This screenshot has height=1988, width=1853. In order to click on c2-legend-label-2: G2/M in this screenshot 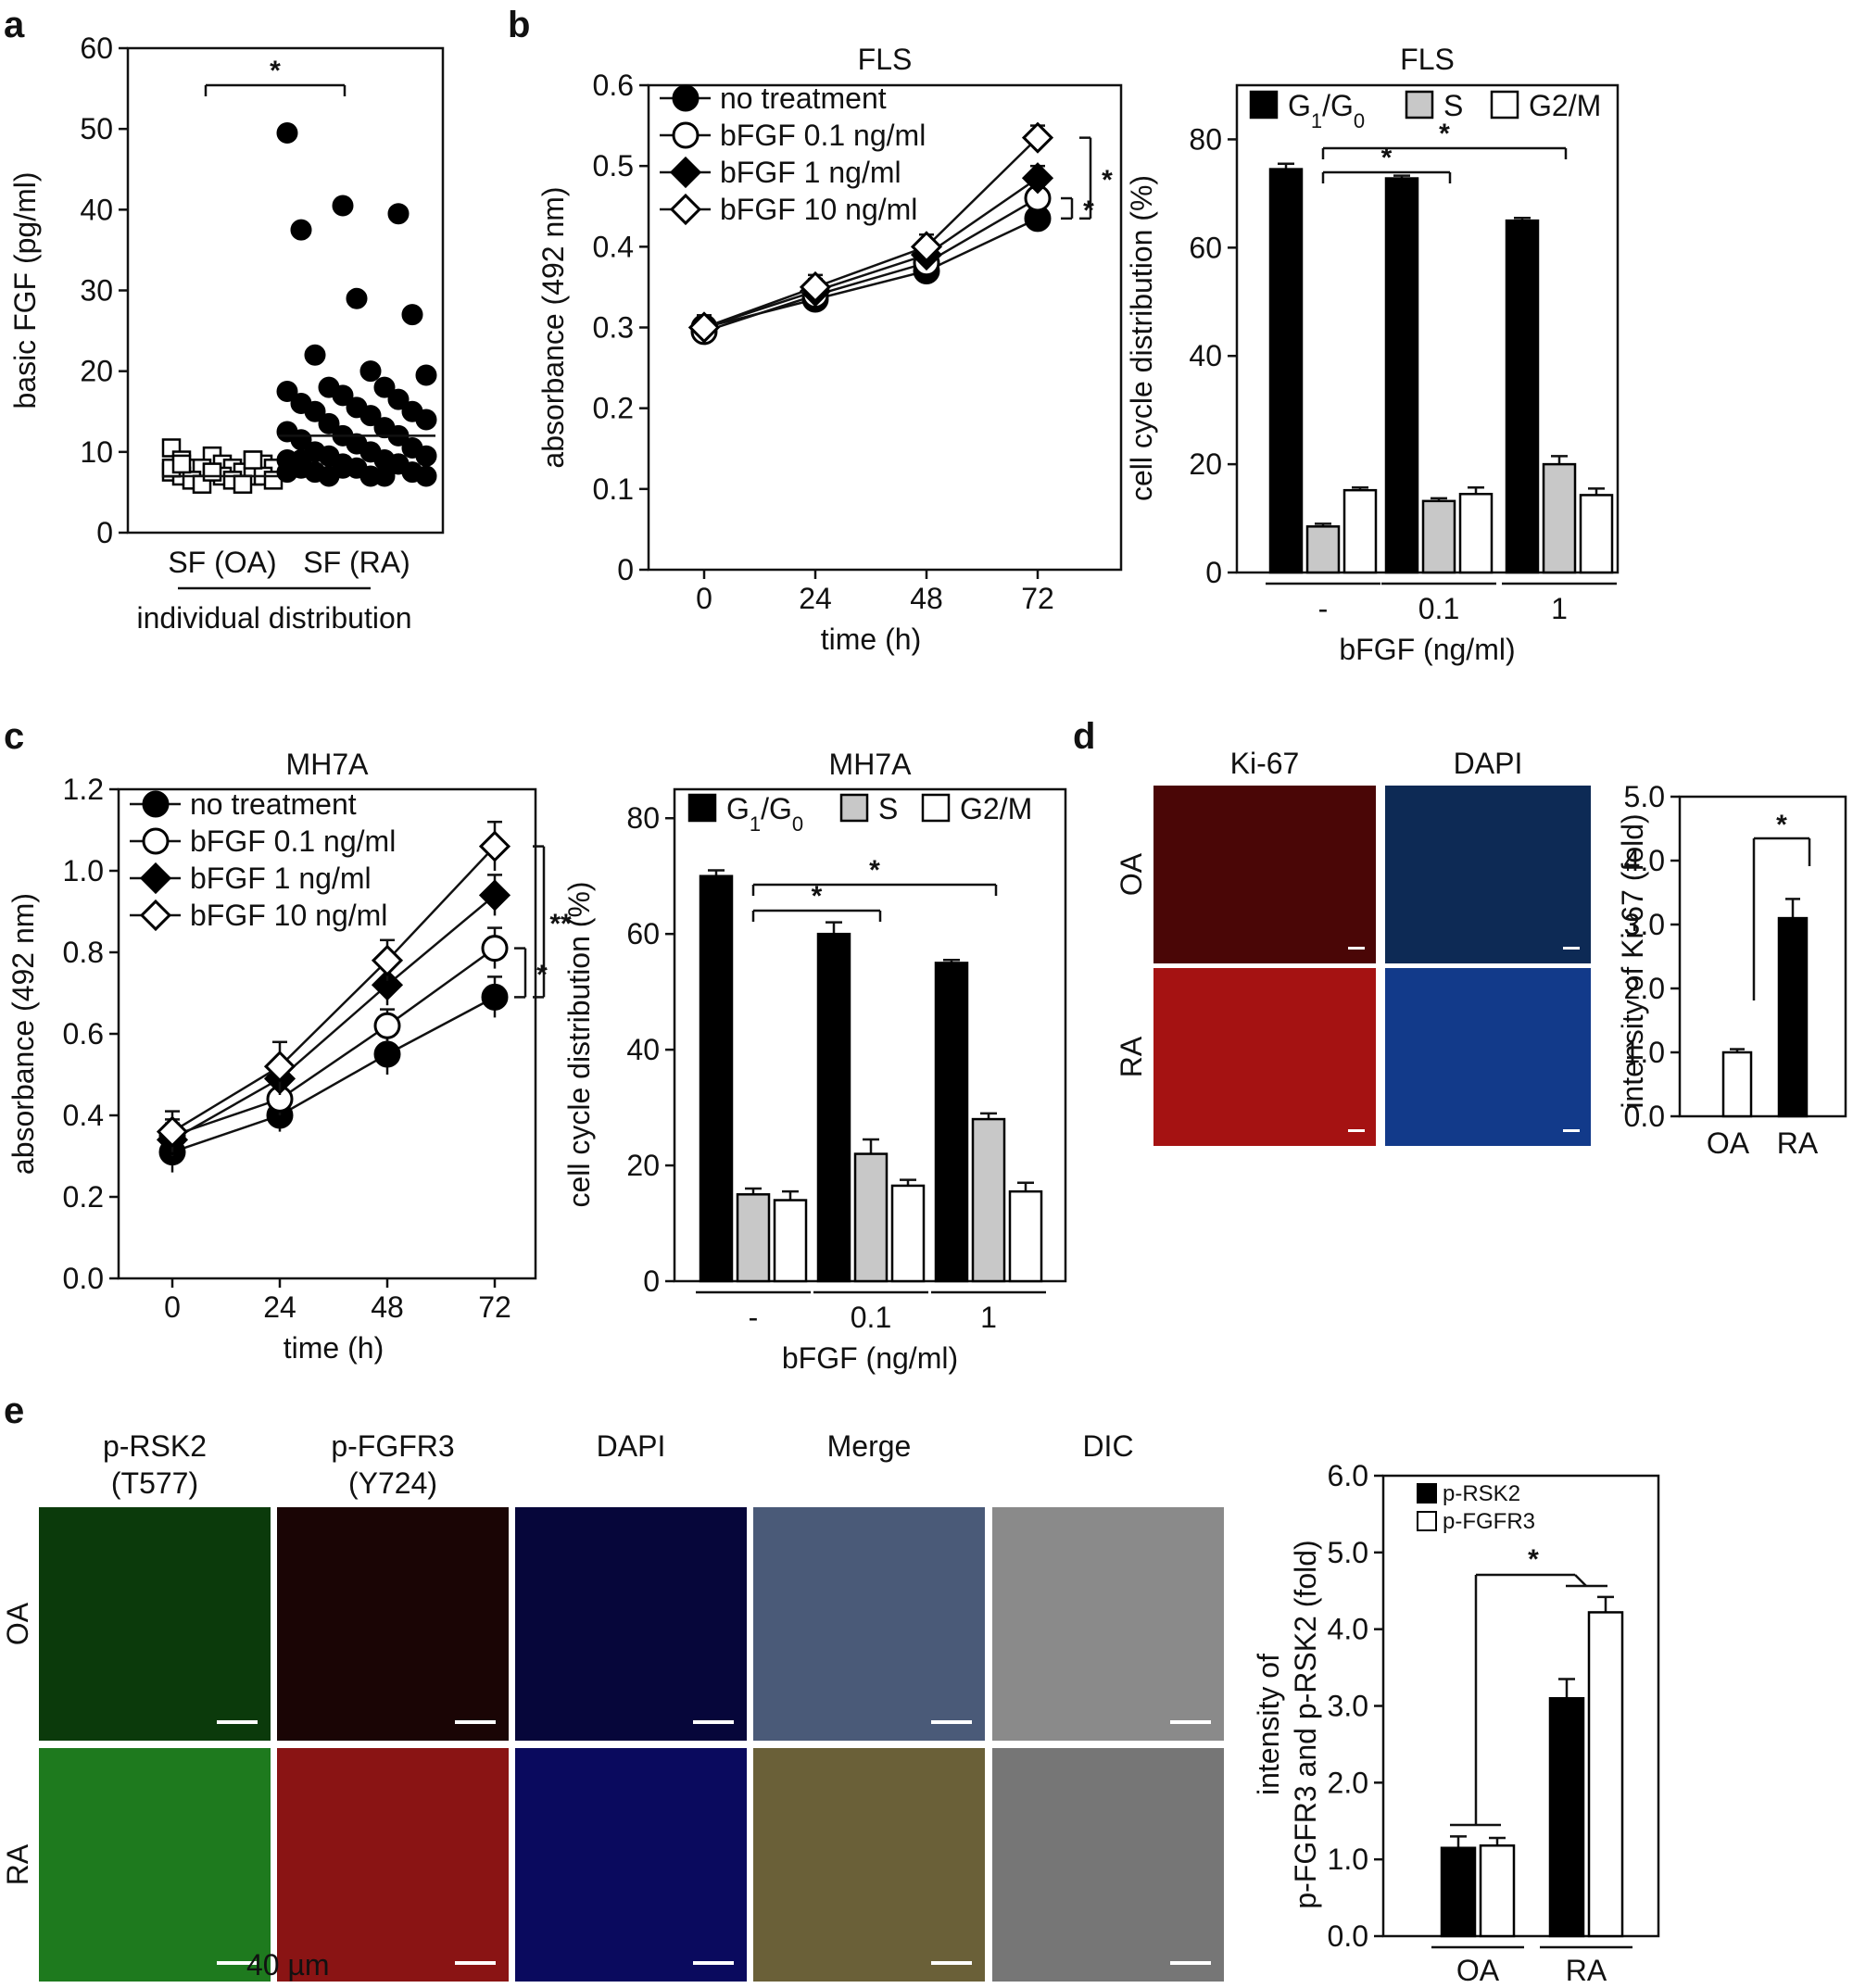, I will do `click(996, 808)`.